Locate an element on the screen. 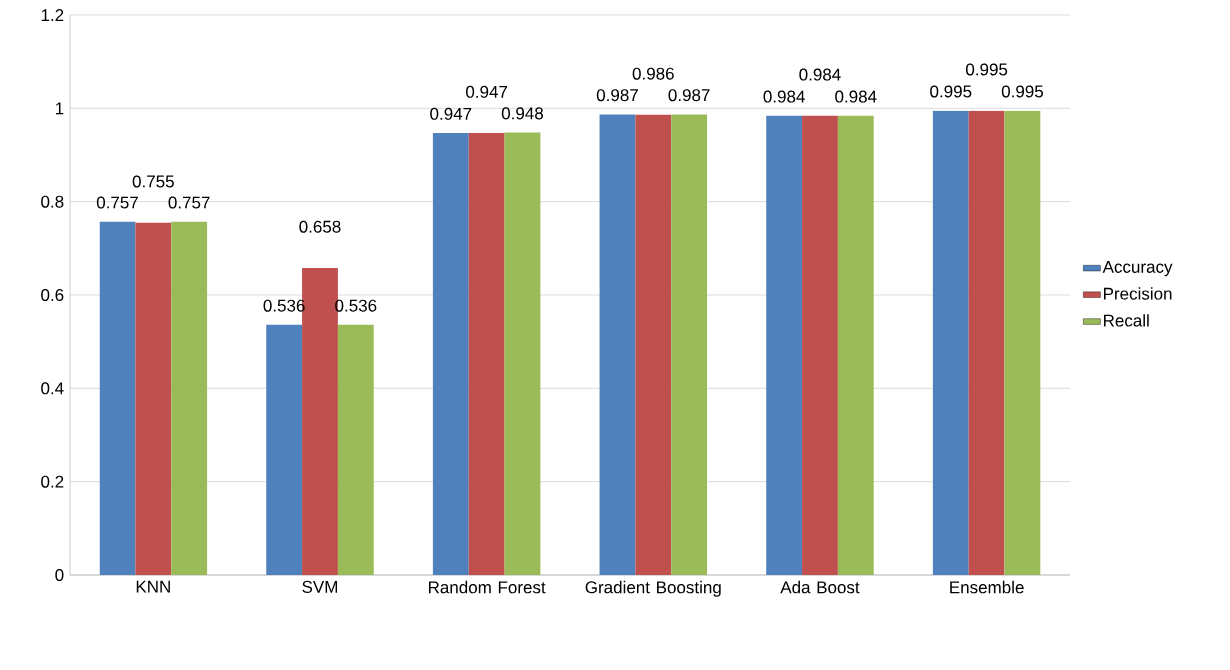 The image size is (1230, 670). legend-label: Accuracy is located at coordinates (1137, 269).